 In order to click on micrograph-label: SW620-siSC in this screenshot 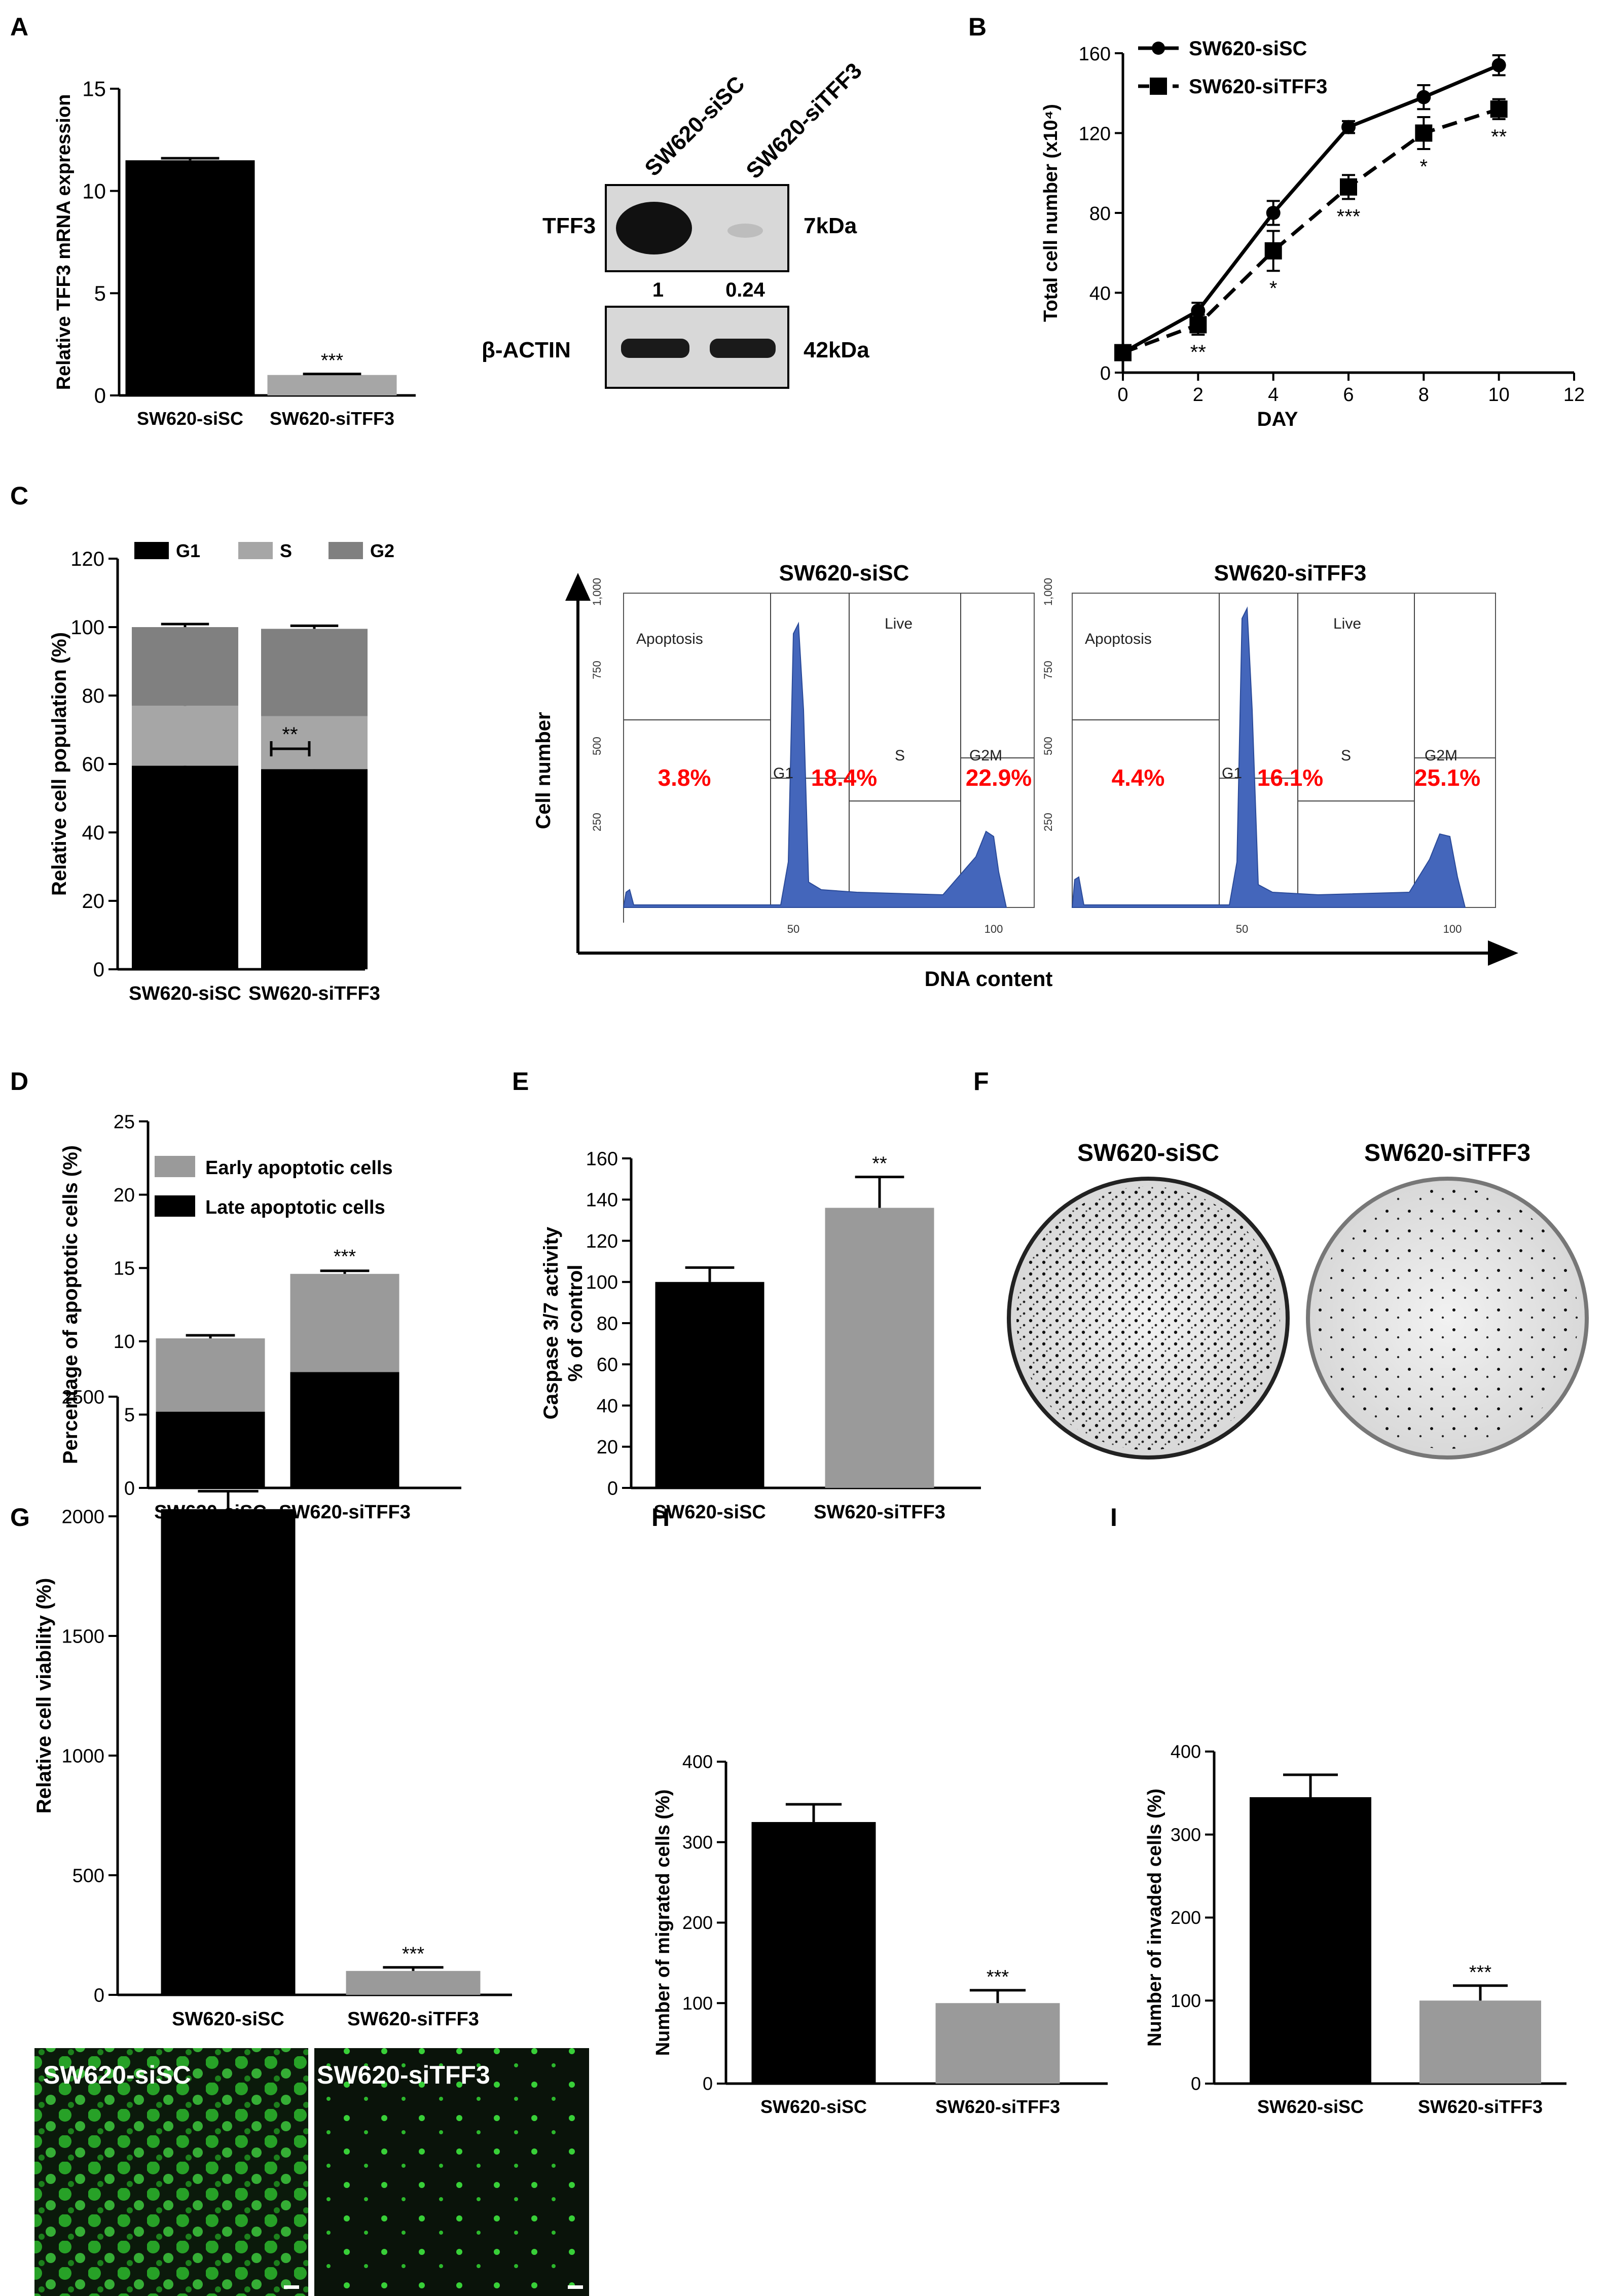, I will do `click(117, 2075)`.